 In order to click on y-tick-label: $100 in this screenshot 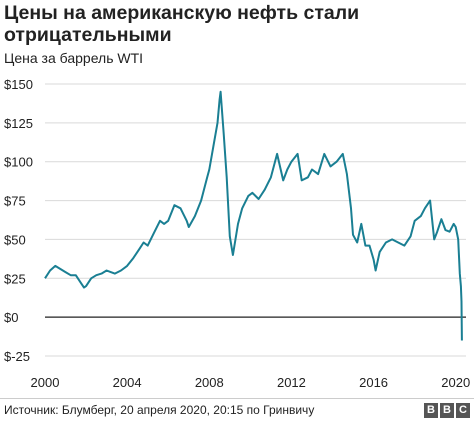, I will do `click(18, 162)`.